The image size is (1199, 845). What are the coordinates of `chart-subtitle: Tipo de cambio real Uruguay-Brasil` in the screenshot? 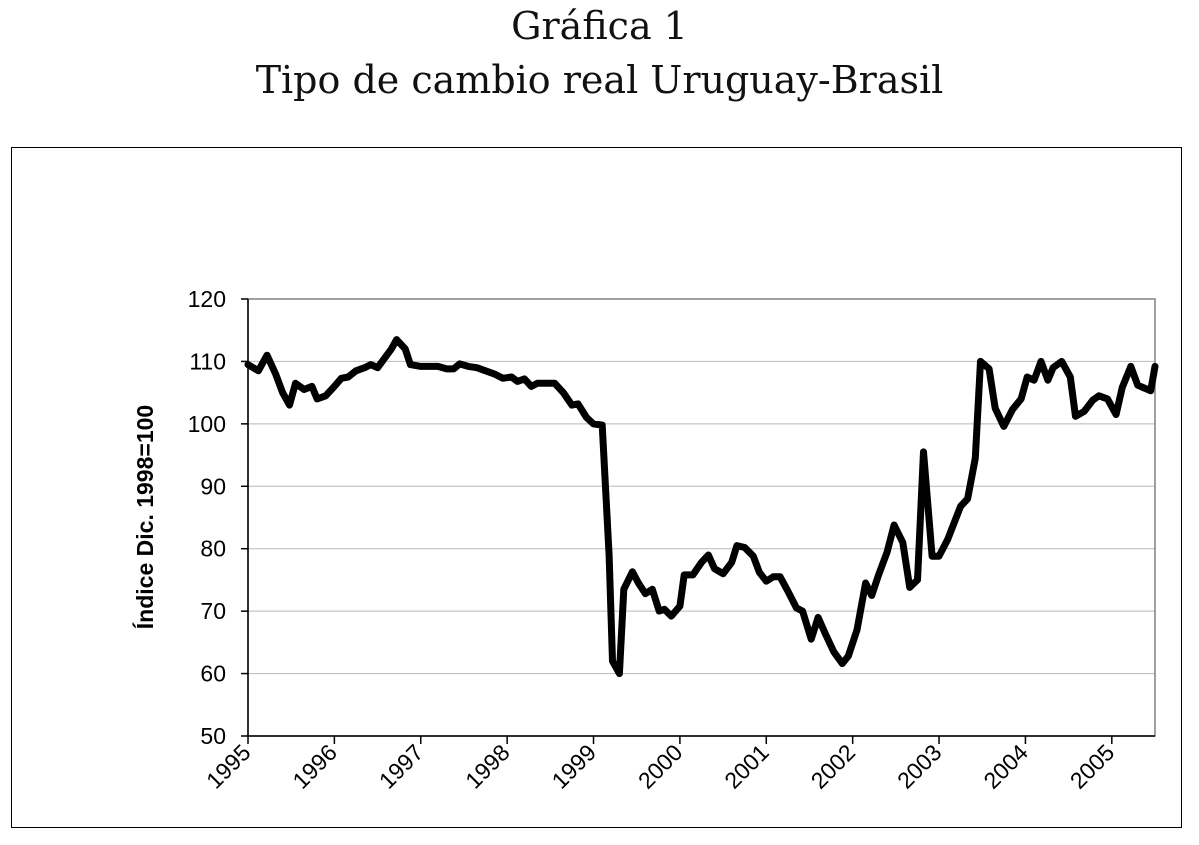 It's located at (599, 80).